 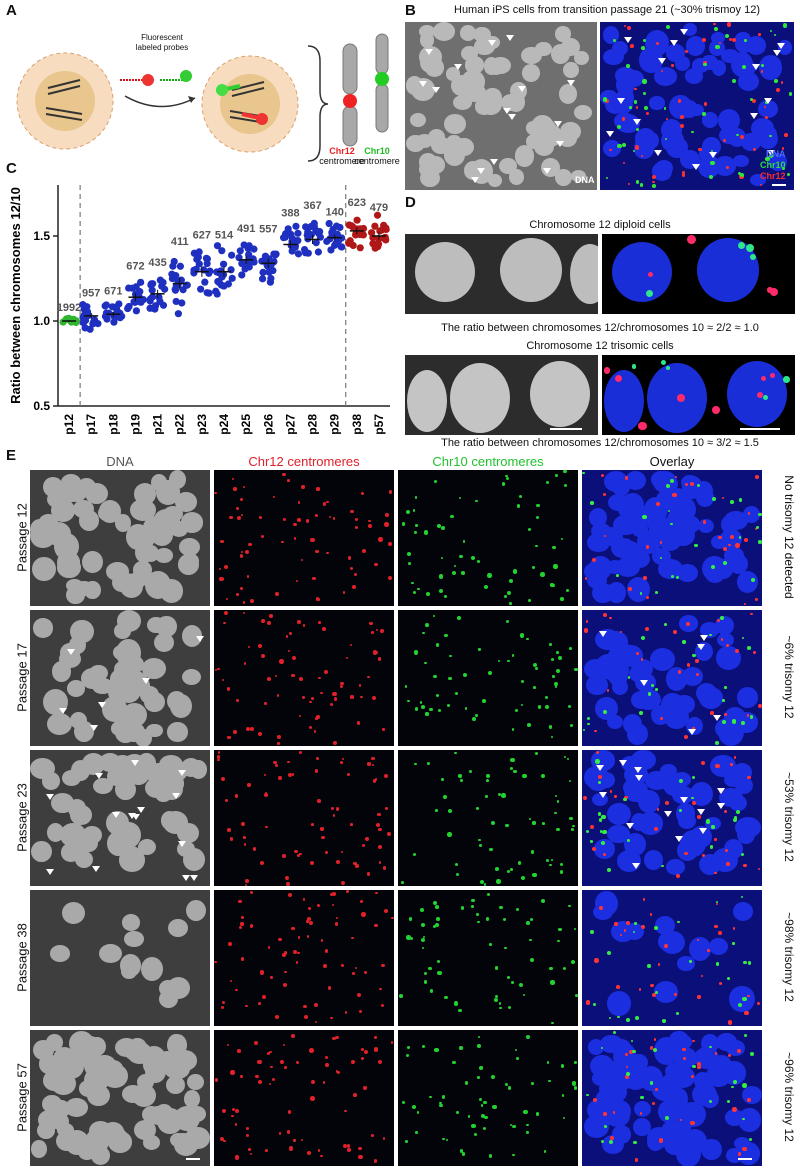 What do you see at coordinates (410, 10) in the screenshot?
I see `panel-label-b: B` at bounding box center [410, 10].